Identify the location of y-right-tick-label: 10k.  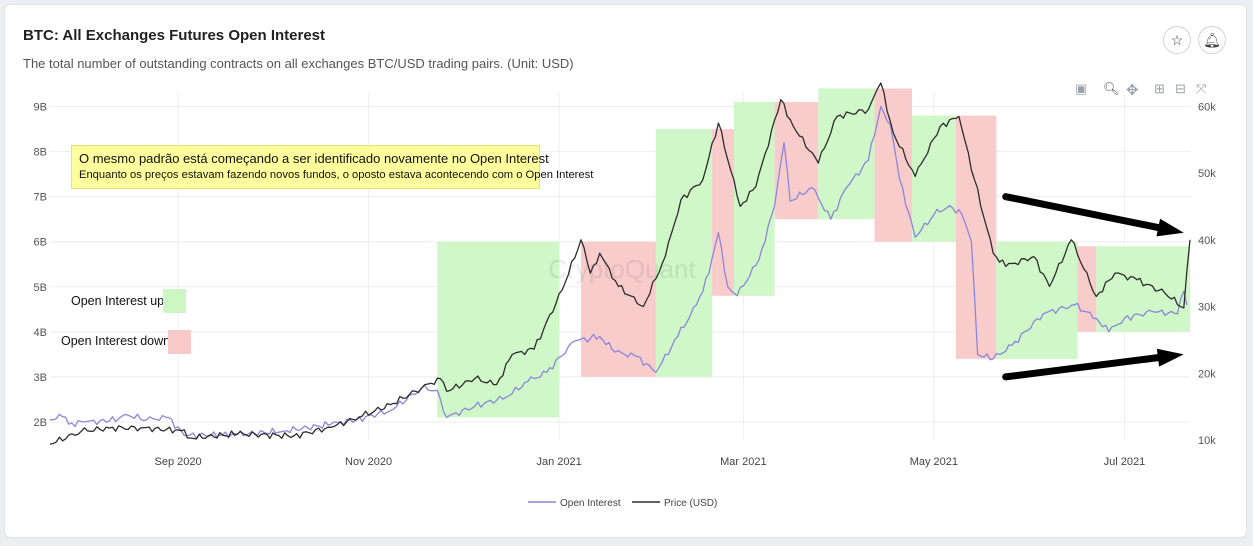
(1207, 441).